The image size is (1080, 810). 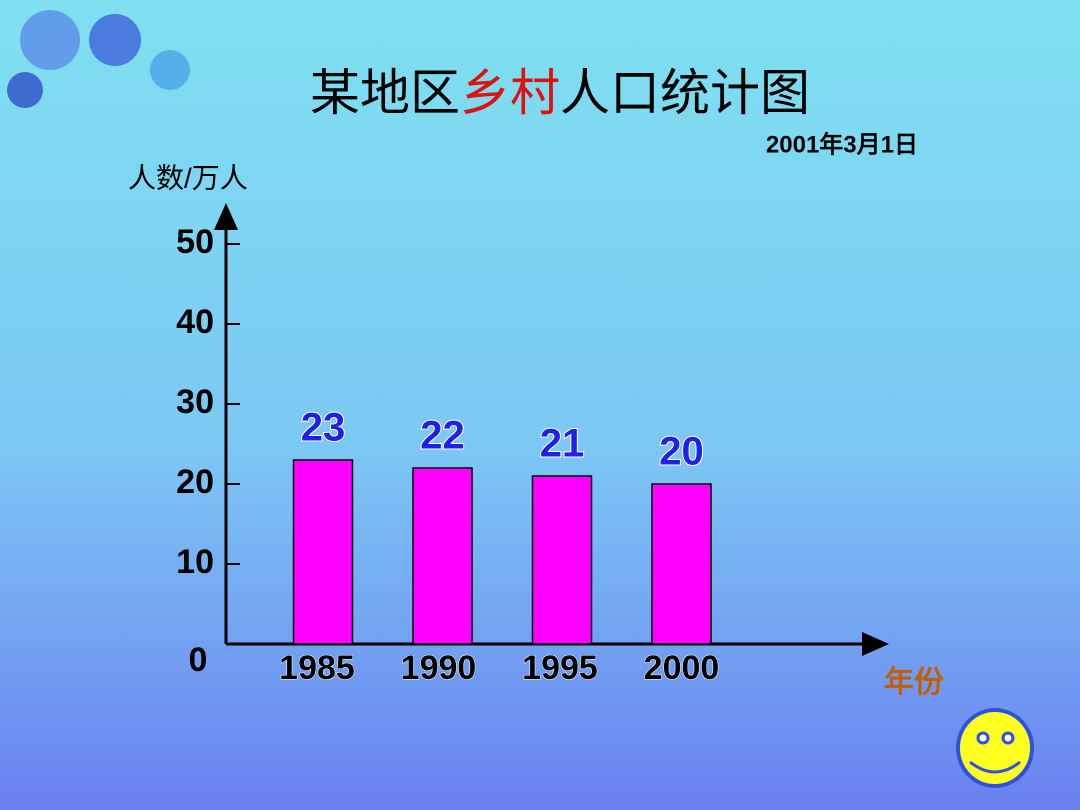 I want to click on title-part: 人口统计图, so click(x=685, y=93).